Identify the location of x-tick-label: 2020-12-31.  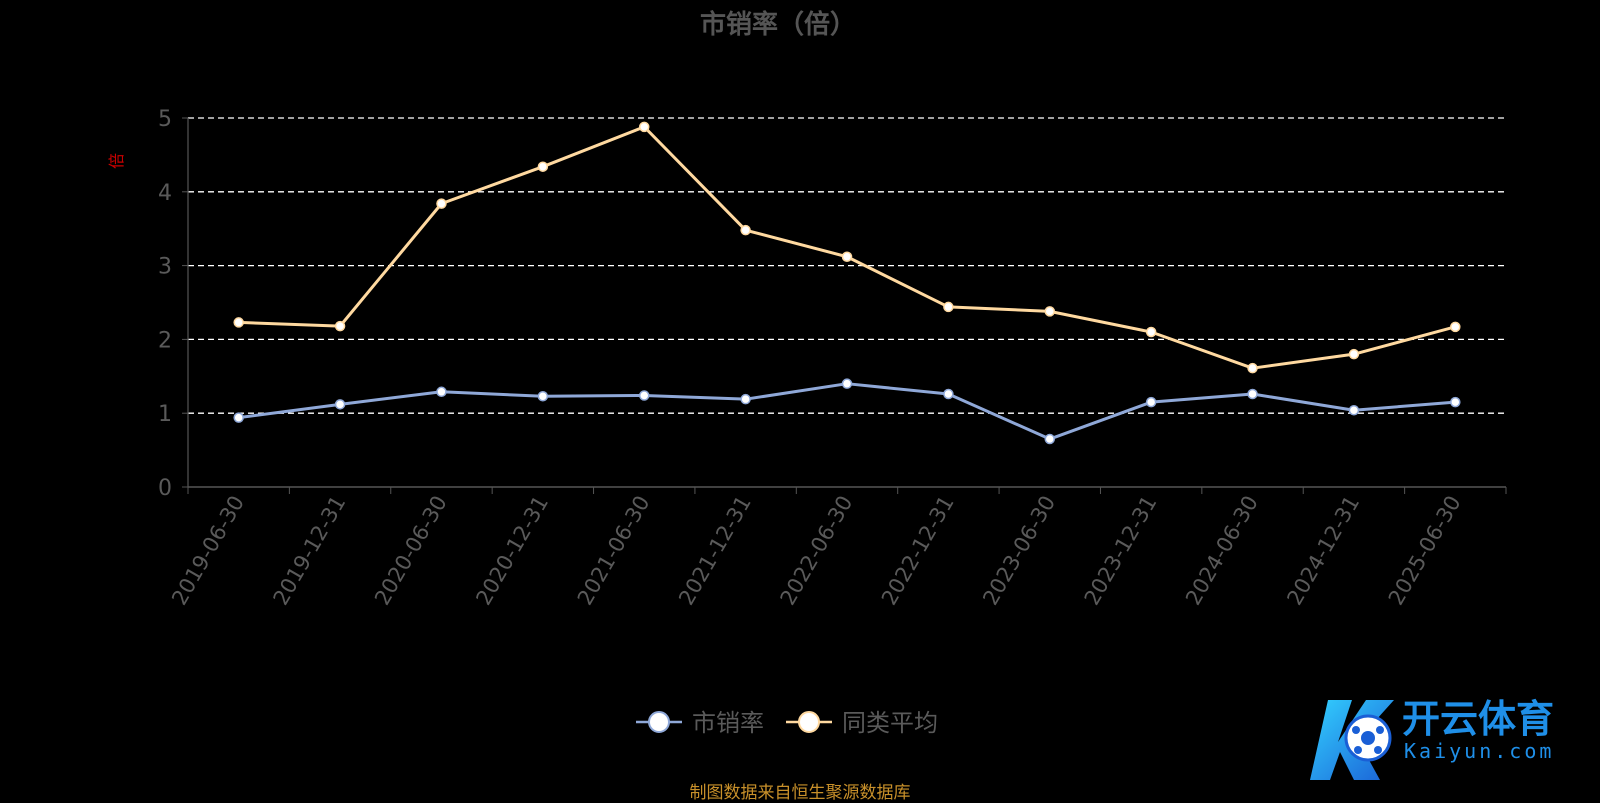
(512, 551).